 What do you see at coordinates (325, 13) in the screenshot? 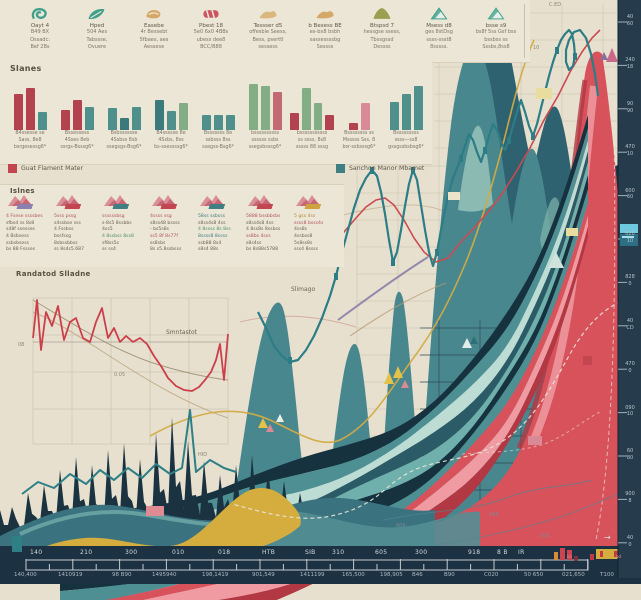
I see `dune-icon` at bounding box center [325, 13].